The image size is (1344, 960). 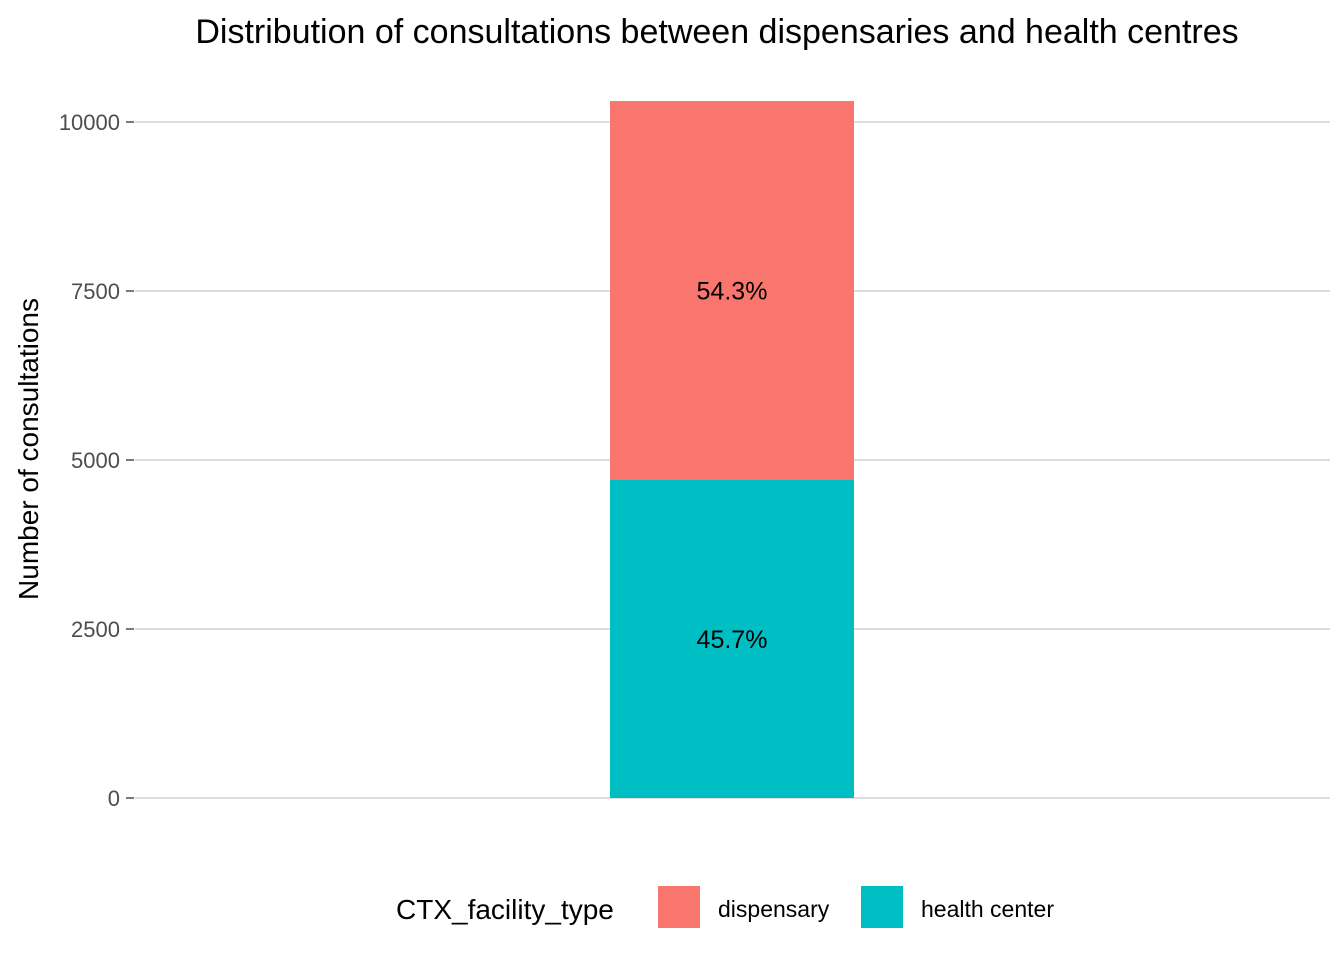 I want to click on bar-label-health-center: 45.7%, so click(x=732, y=640).